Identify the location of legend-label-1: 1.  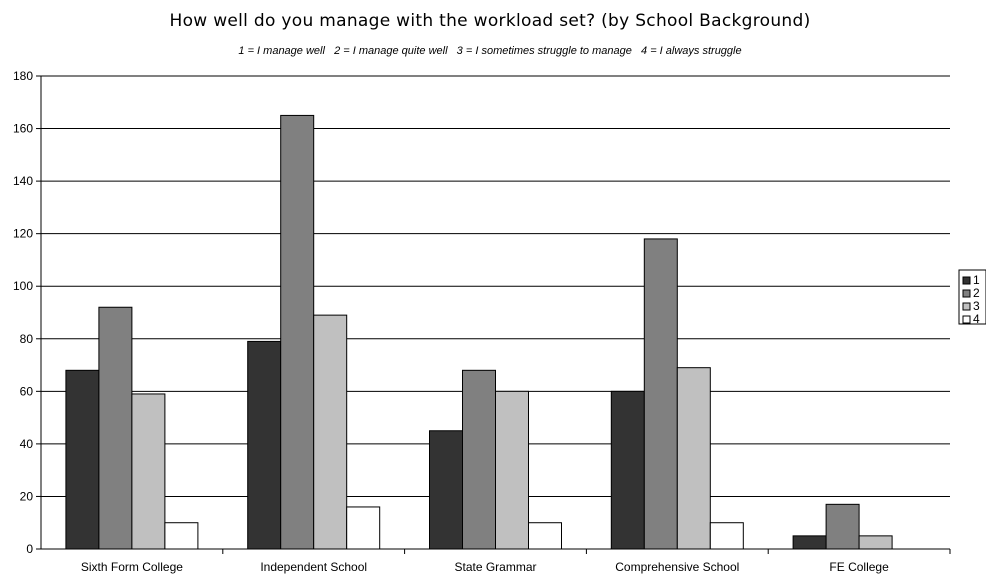
(976, 280).